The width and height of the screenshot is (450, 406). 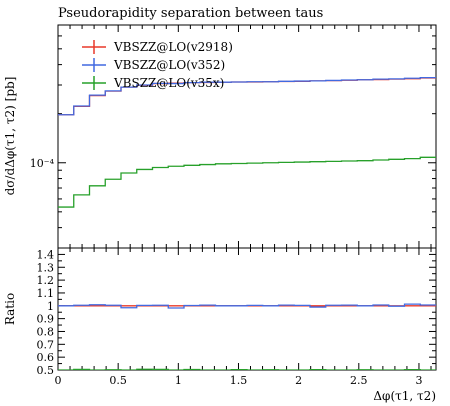 I want to click on ratio-y-tick-label: 1.4, so click(x=46, y=254).